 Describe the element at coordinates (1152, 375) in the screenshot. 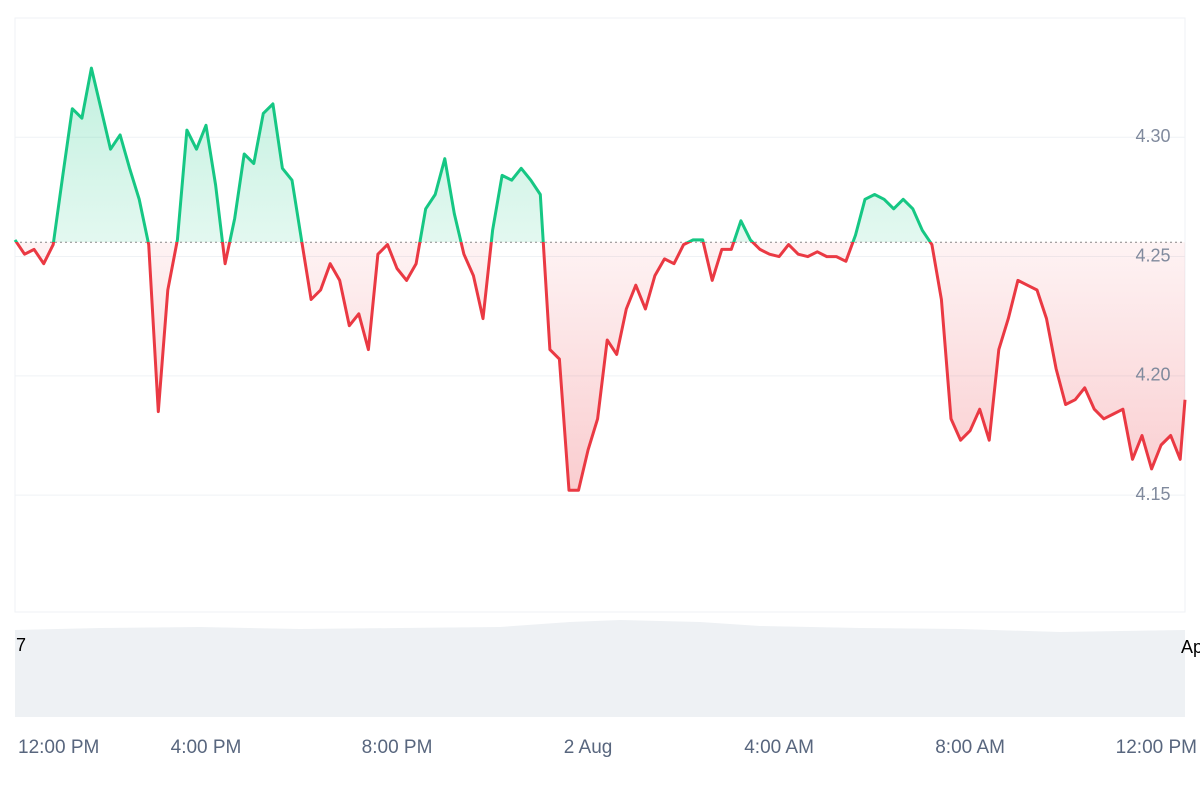

I see `y-tick-label: 4.20` at that location.